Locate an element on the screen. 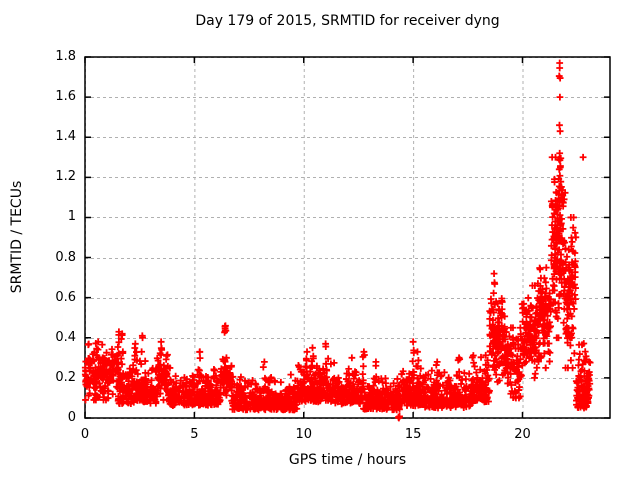 Image resolution: width=640 pixels, height=480 pixels. y-tick-label: 1 is located at coordinates (71, 217).